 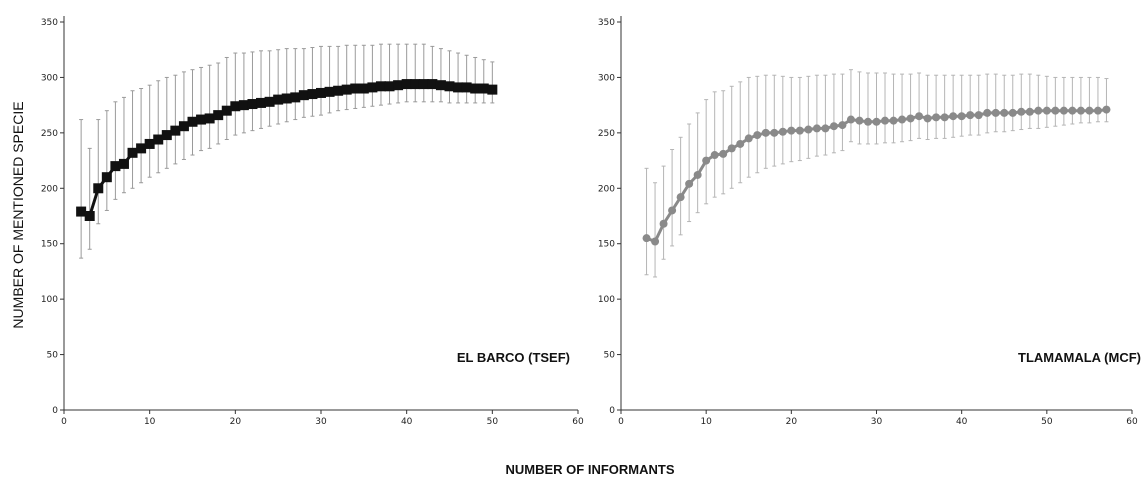 I want to click on y-tick-label: 150, so click(x=606, y=245).